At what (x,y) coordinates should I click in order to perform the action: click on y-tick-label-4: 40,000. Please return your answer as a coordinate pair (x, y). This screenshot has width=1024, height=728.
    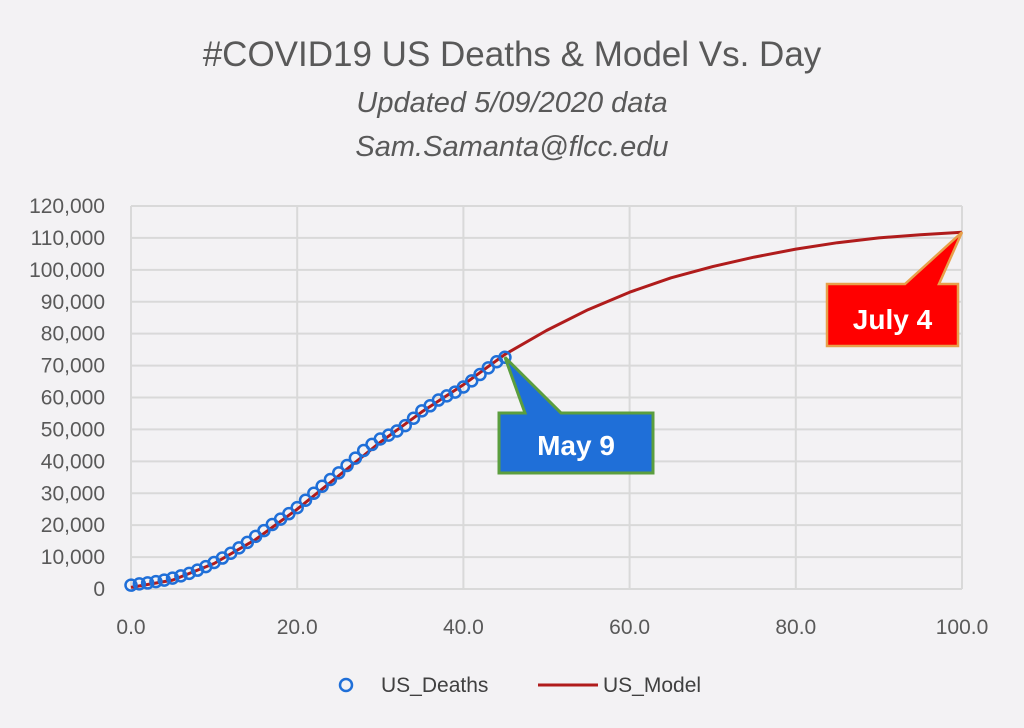
    Looking at the image, I should click on (73, 461).